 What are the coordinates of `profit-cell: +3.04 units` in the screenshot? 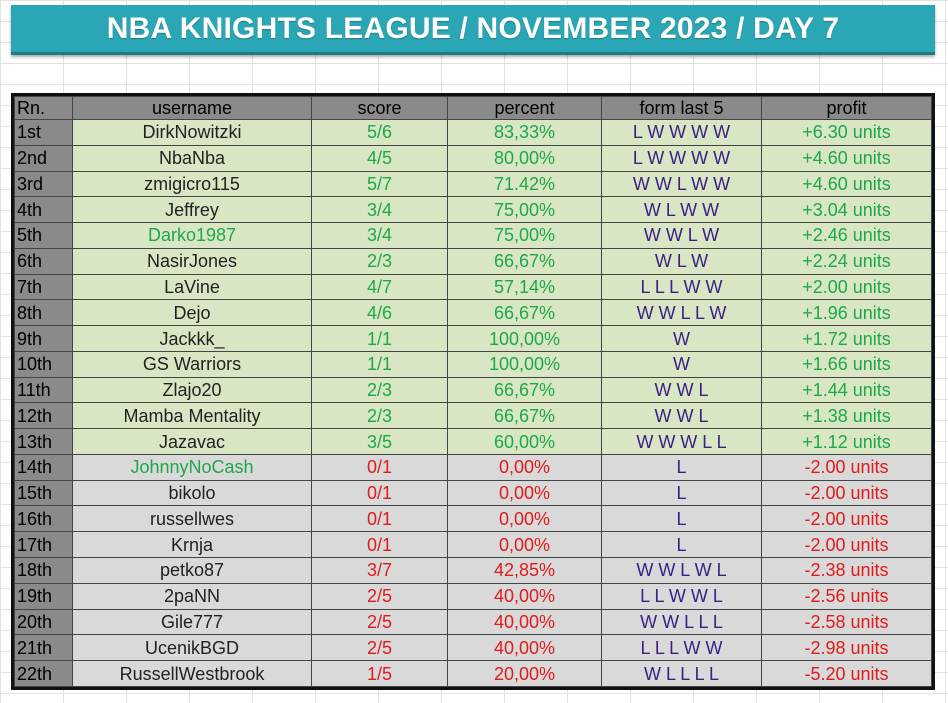 It's located at (846, 210).